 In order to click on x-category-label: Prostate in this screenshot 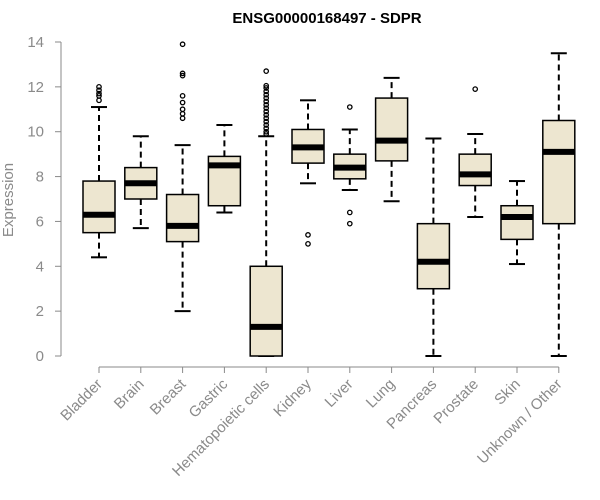, I will do `click(456, 402)`.